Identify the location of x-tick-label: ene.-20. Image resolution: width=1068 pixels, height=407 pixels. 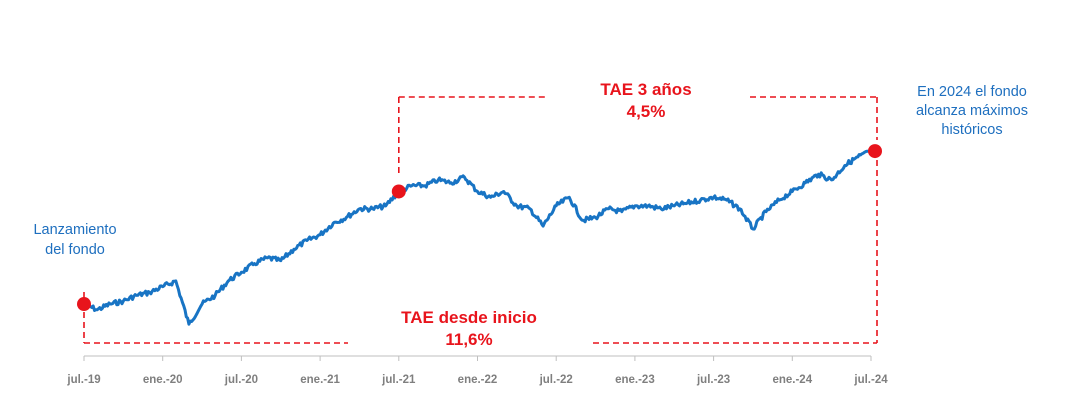
(163, 380).